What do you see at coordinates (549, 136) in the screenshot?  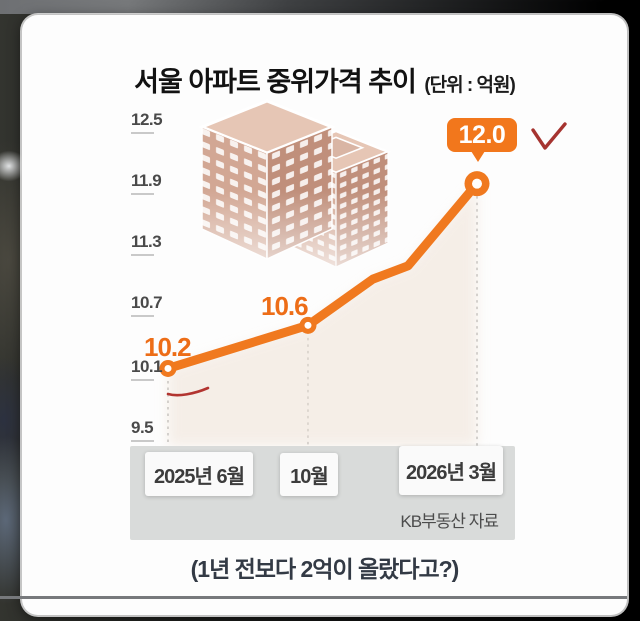 I see `red-checkmark-annotation` at bounding box center [549, 136].